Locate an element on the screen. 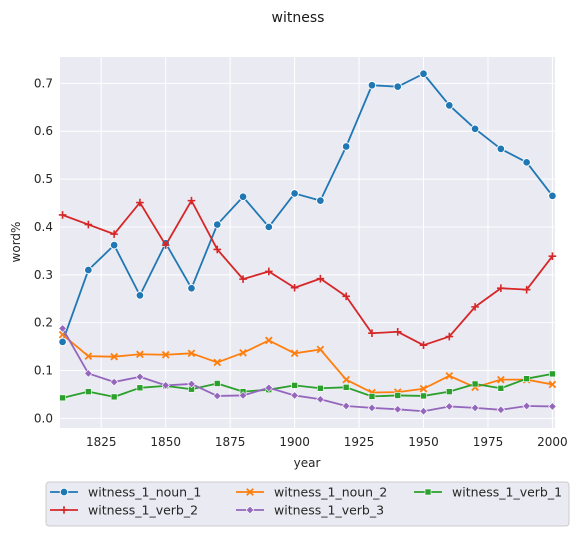 Image resolution: width=578 pixels, height=537 pixels. series-line is located at coordinates (307, 386).